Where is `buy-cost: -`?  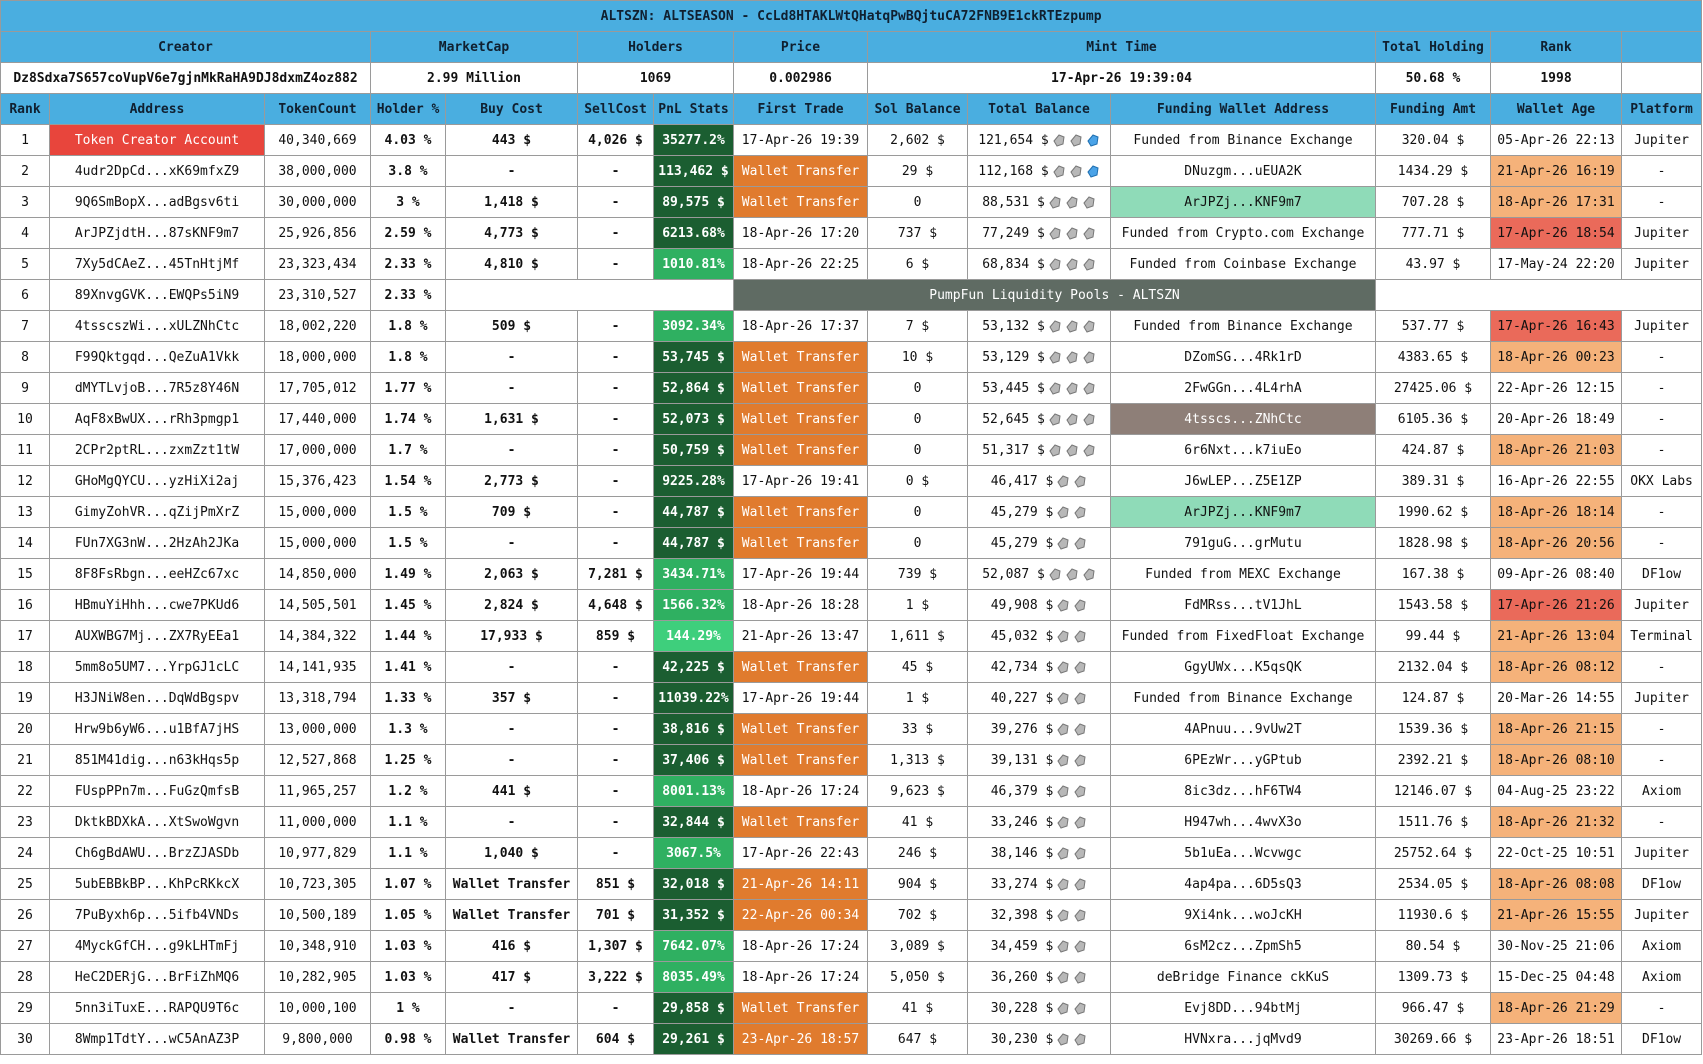 buy-cost: - is located at coordinates (511, 822).